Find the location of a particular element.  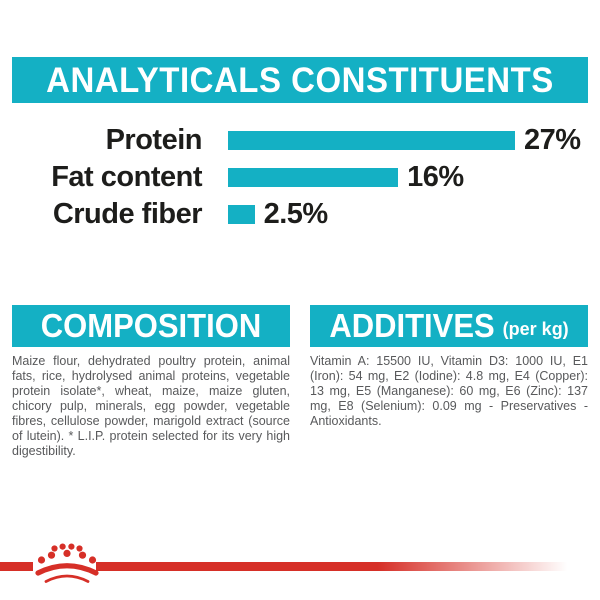

bar-value: 2.5% is located at coordinates (296, 214).